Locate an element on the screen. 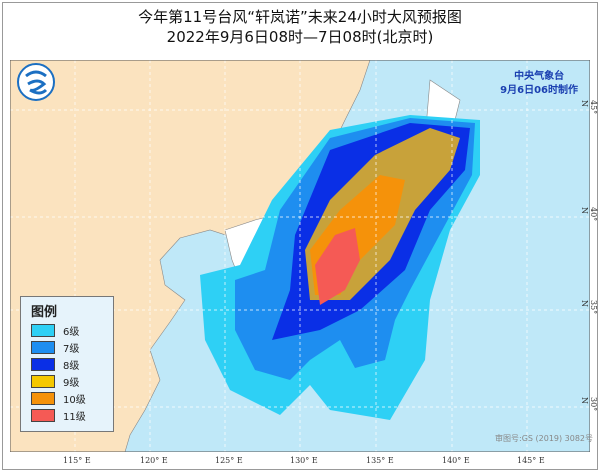 This screenshot has width=600, height=474. legend-item: 11级 is located at coordinates (72, 415).